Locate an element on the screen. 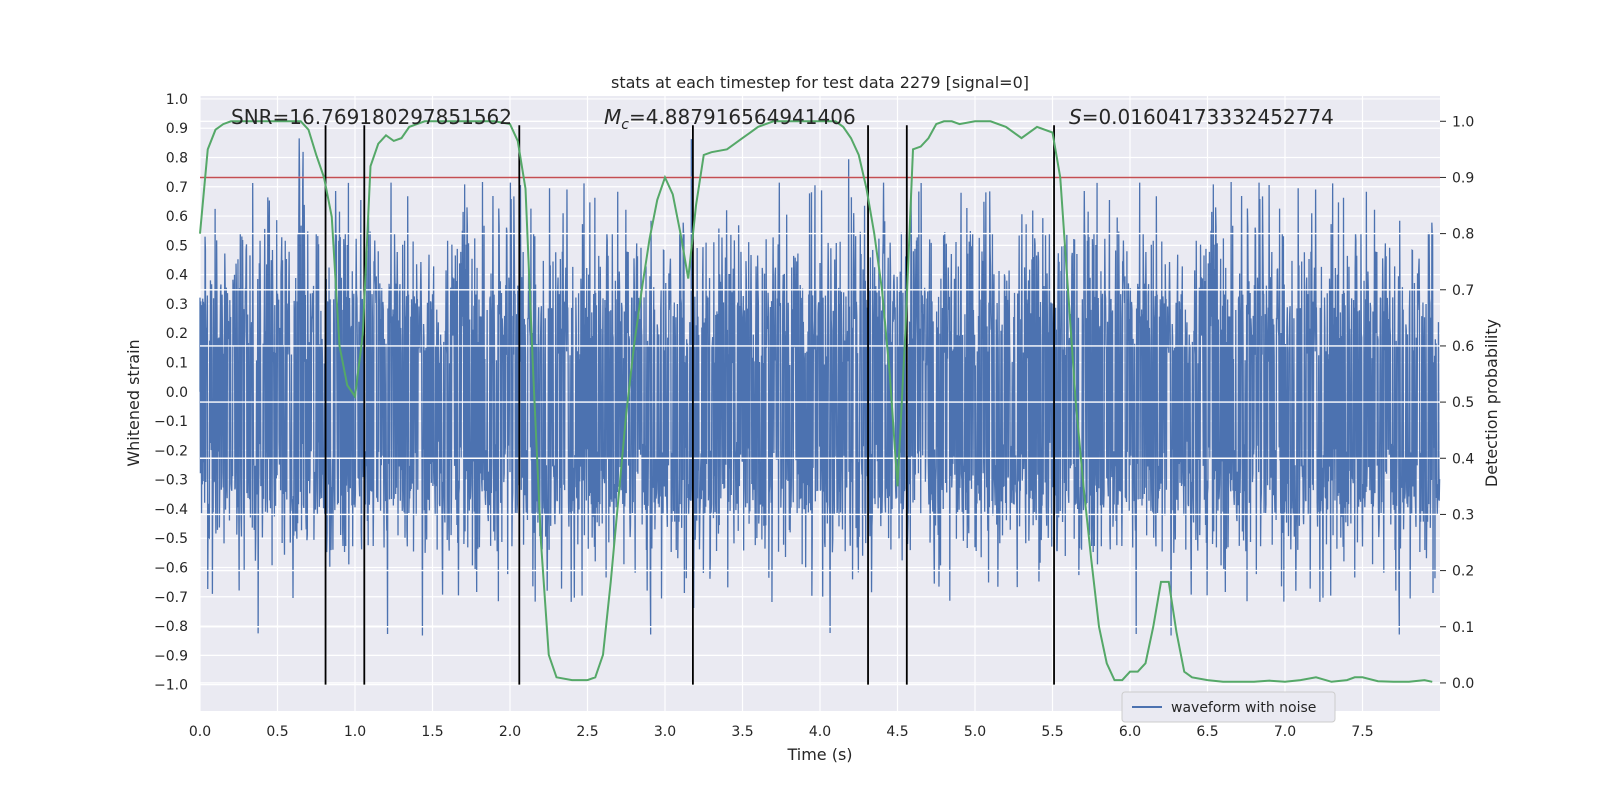  x-tick-label: 5.5 is located at coordinates (1052, 732).